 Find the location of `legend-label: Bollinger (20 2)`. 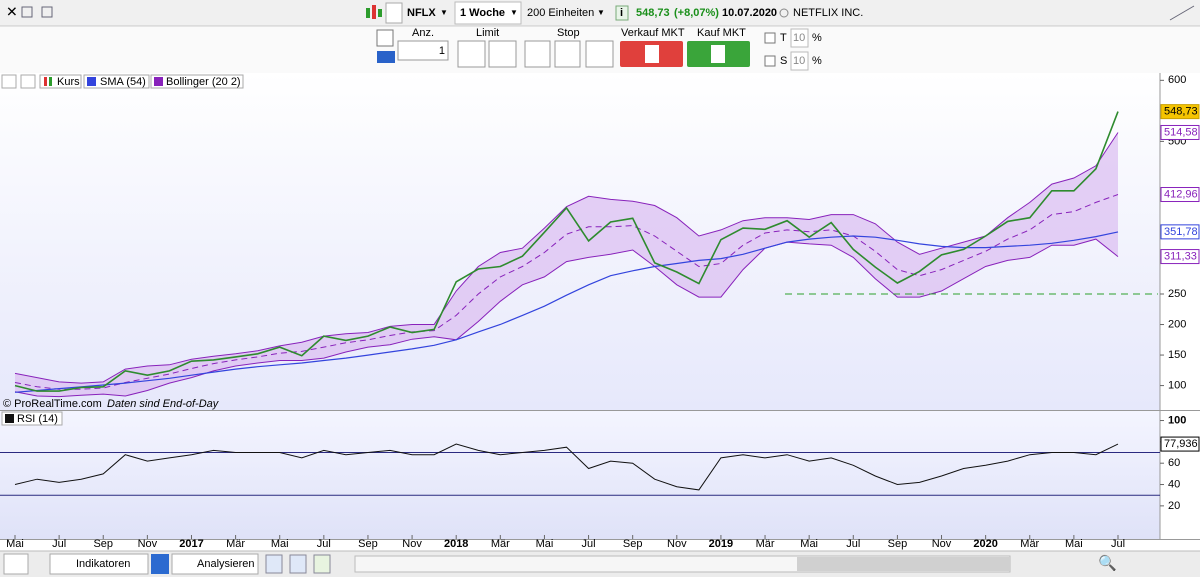

legend-label: Bollinger (20 2) is located at coordinates (203, 82).